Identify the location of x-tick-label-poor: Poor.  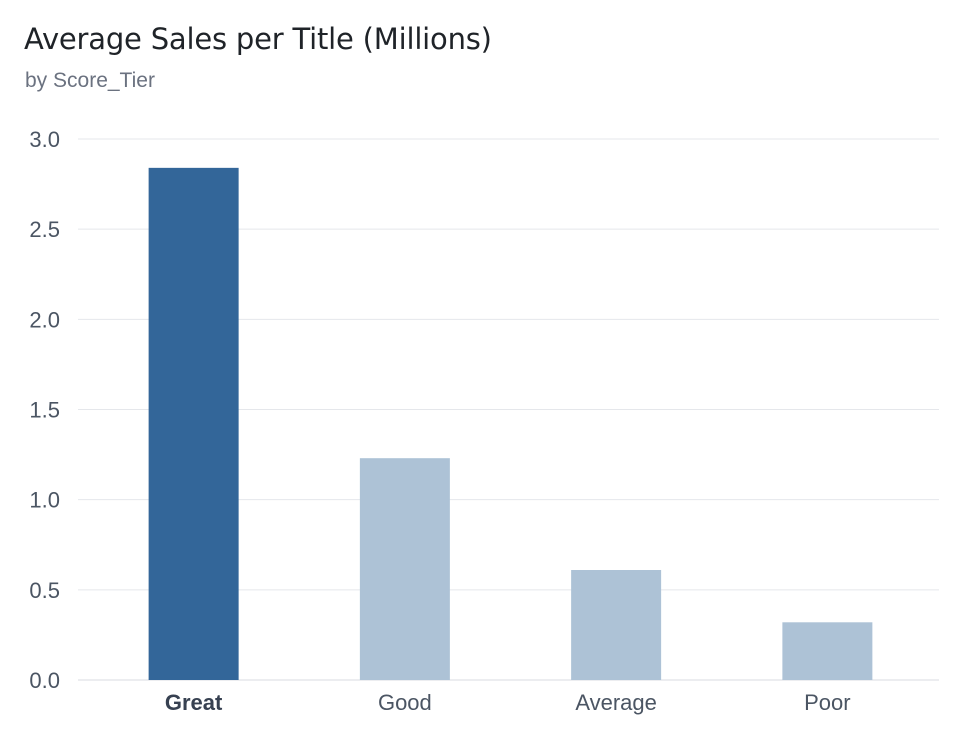
(827, 702).